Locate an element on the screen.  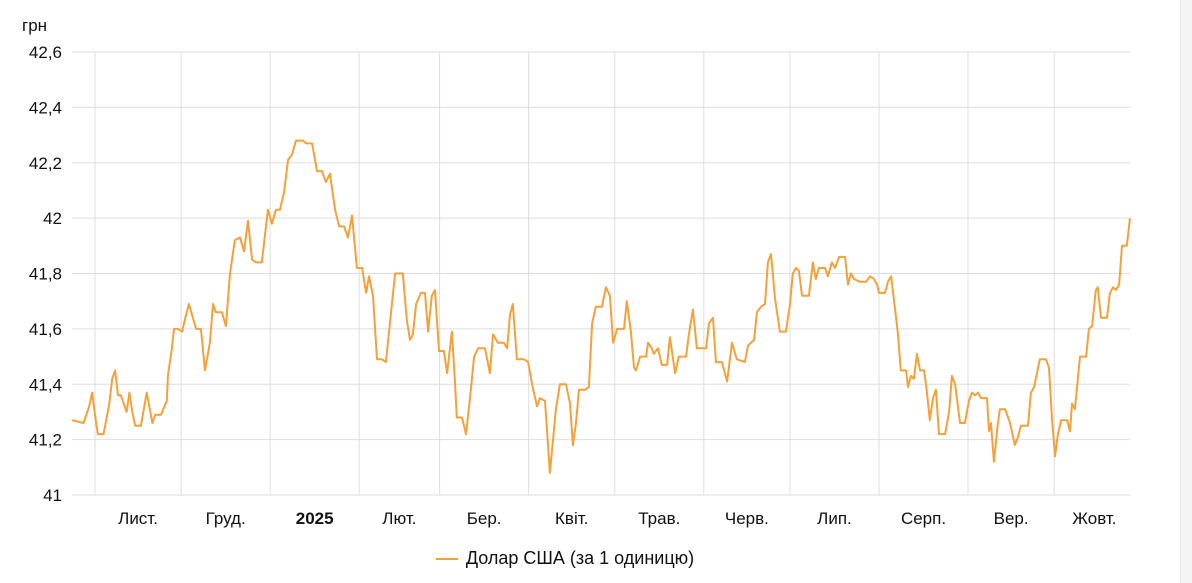
y-tick-label: 41,2 is located at coordinates (45, 440).